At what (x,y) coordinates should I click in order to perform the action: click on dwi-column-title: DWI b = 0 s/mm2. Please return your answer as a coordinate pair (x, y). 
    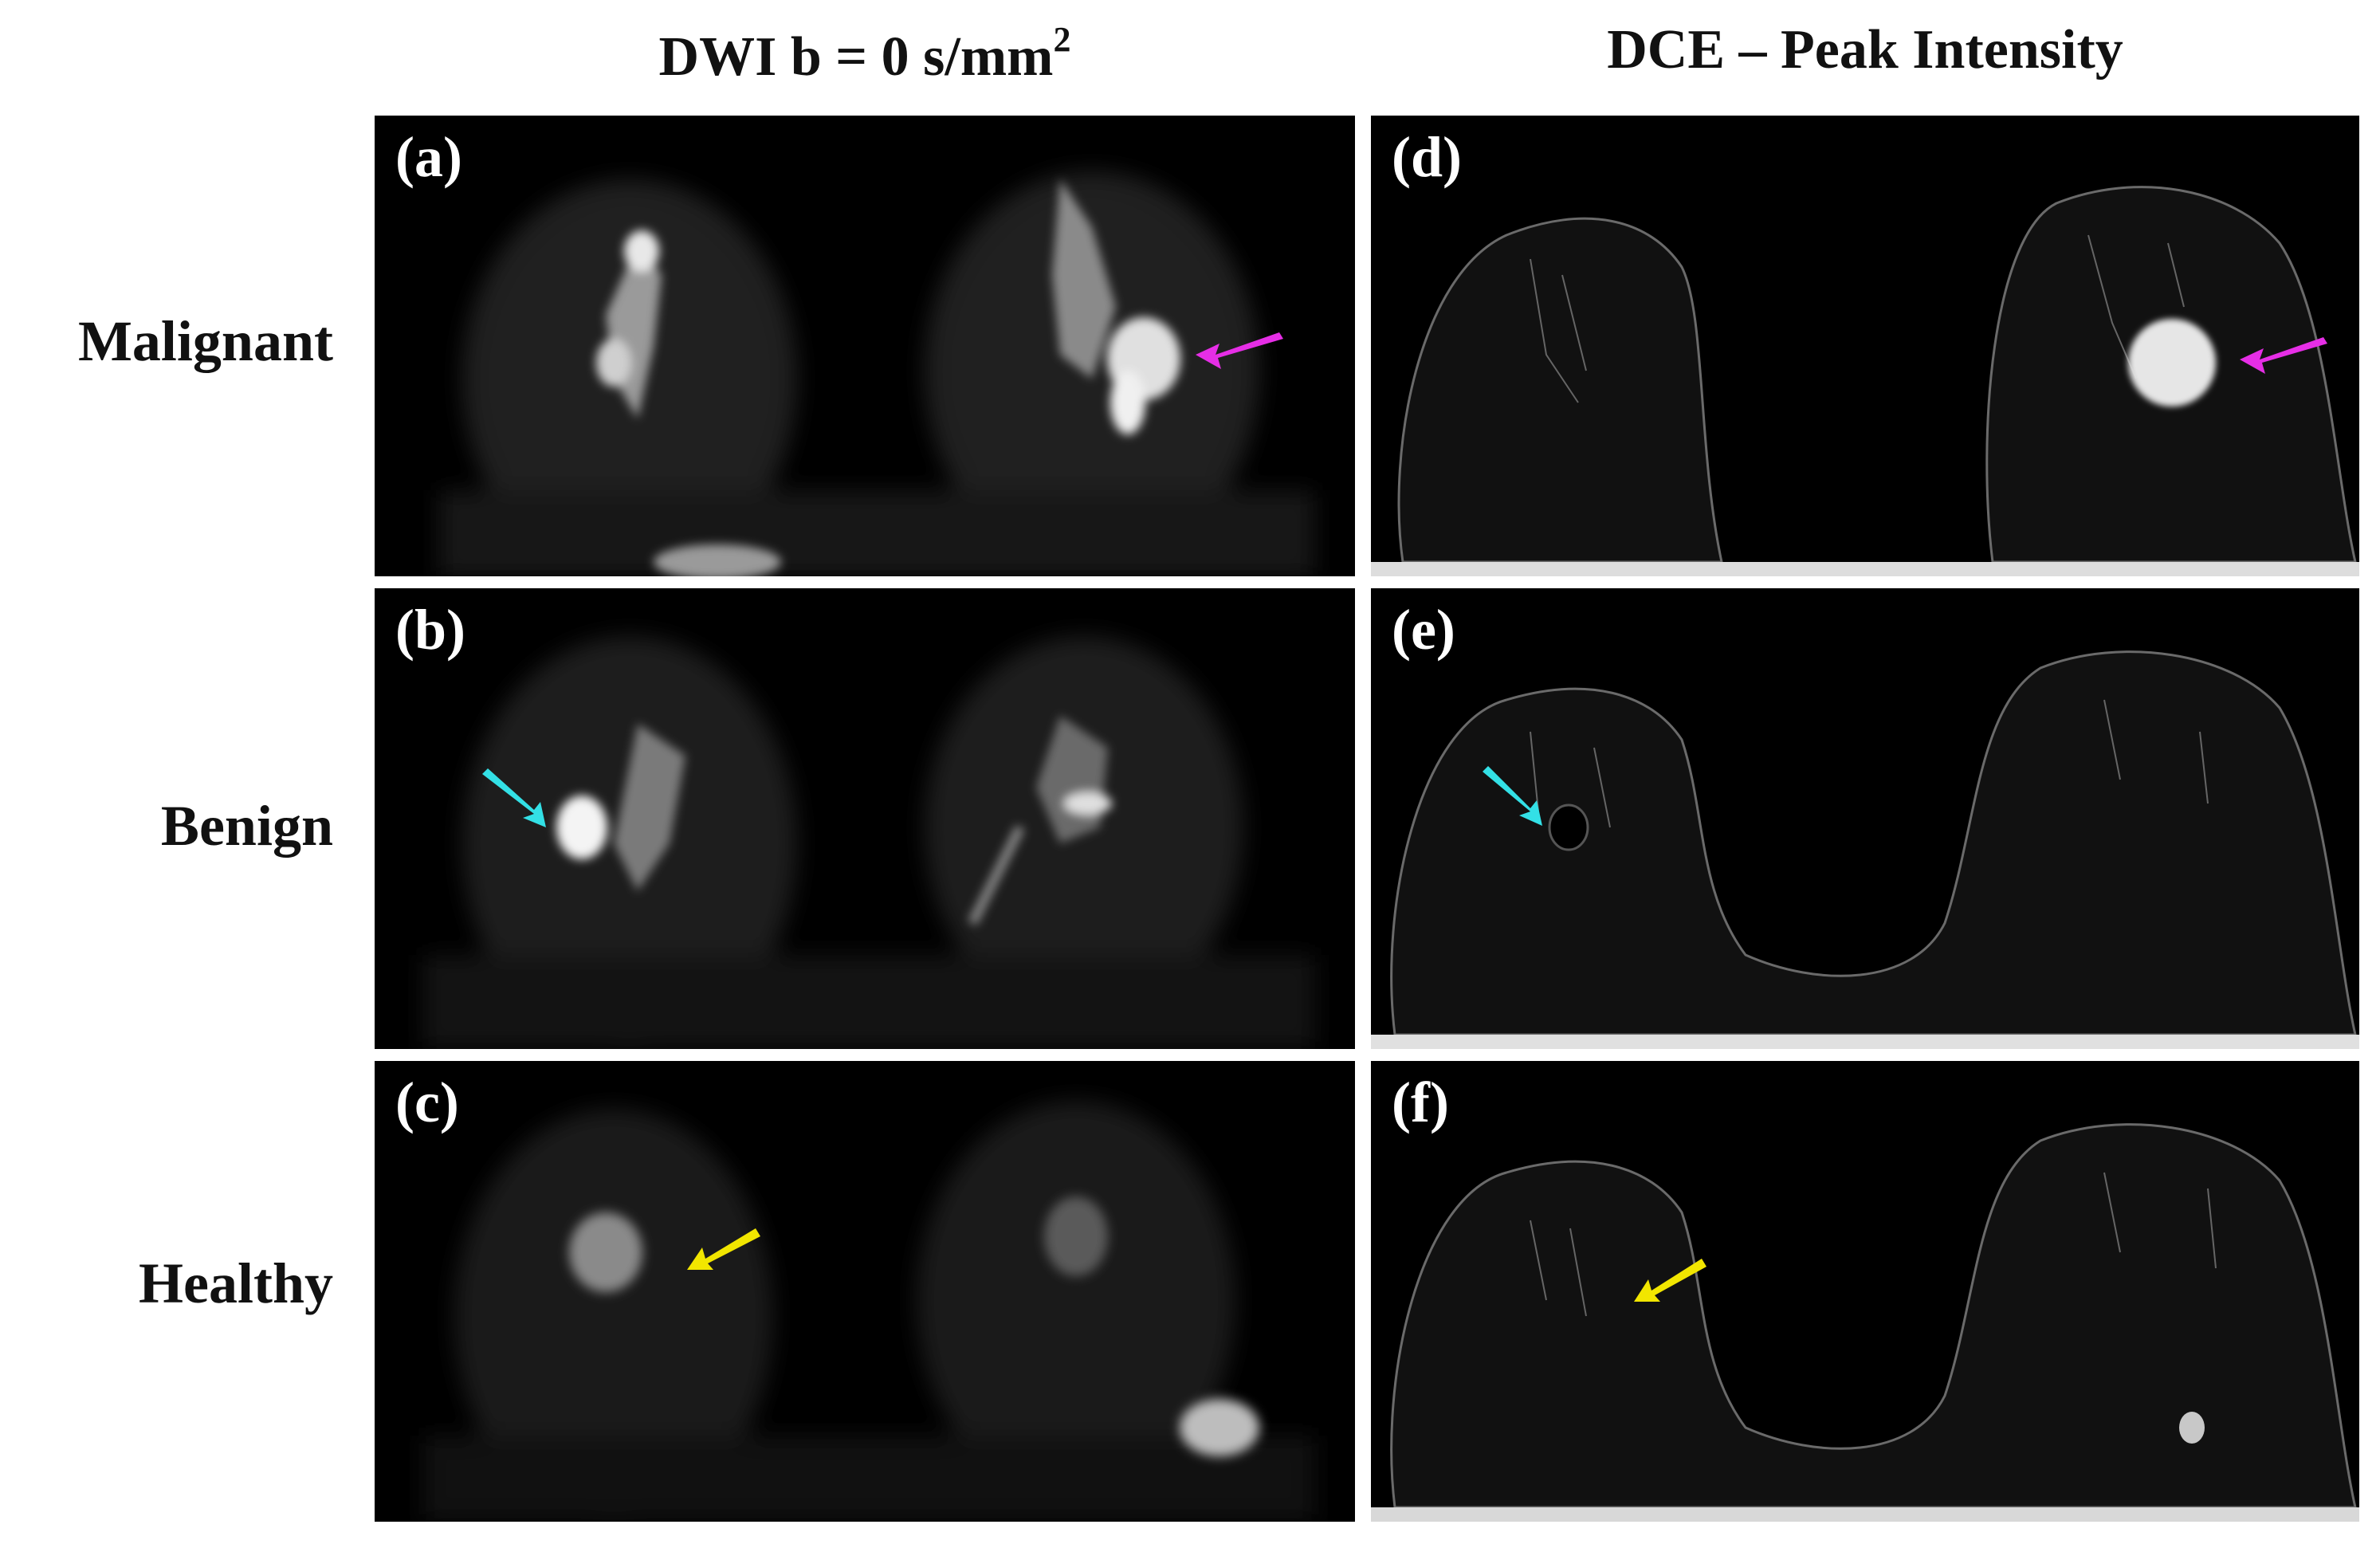
    Looking at the image, I should click on (865, 53).